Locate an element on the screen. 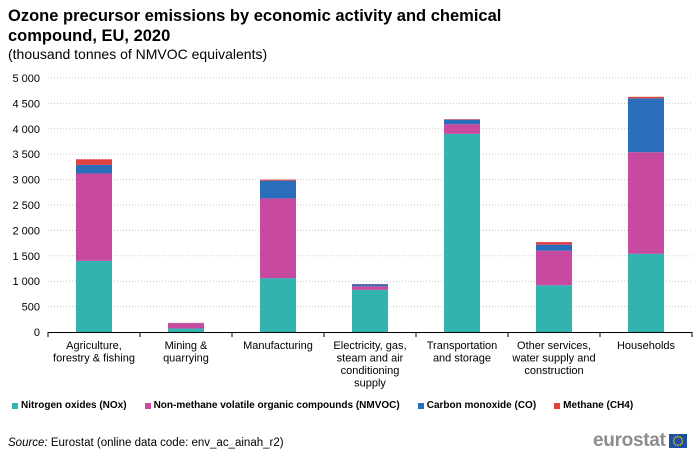 The height and width of the screenshot is (454, 700). chart-subtitle: (thousand tonnes of NMVOC equivalents) is located at coordinates (138, 54).